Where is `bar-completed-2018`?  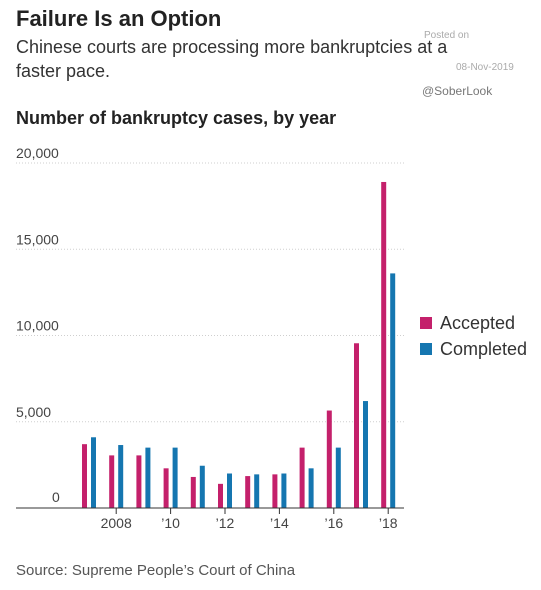 bar-completed-2018 is located at coordinates (393, 390).